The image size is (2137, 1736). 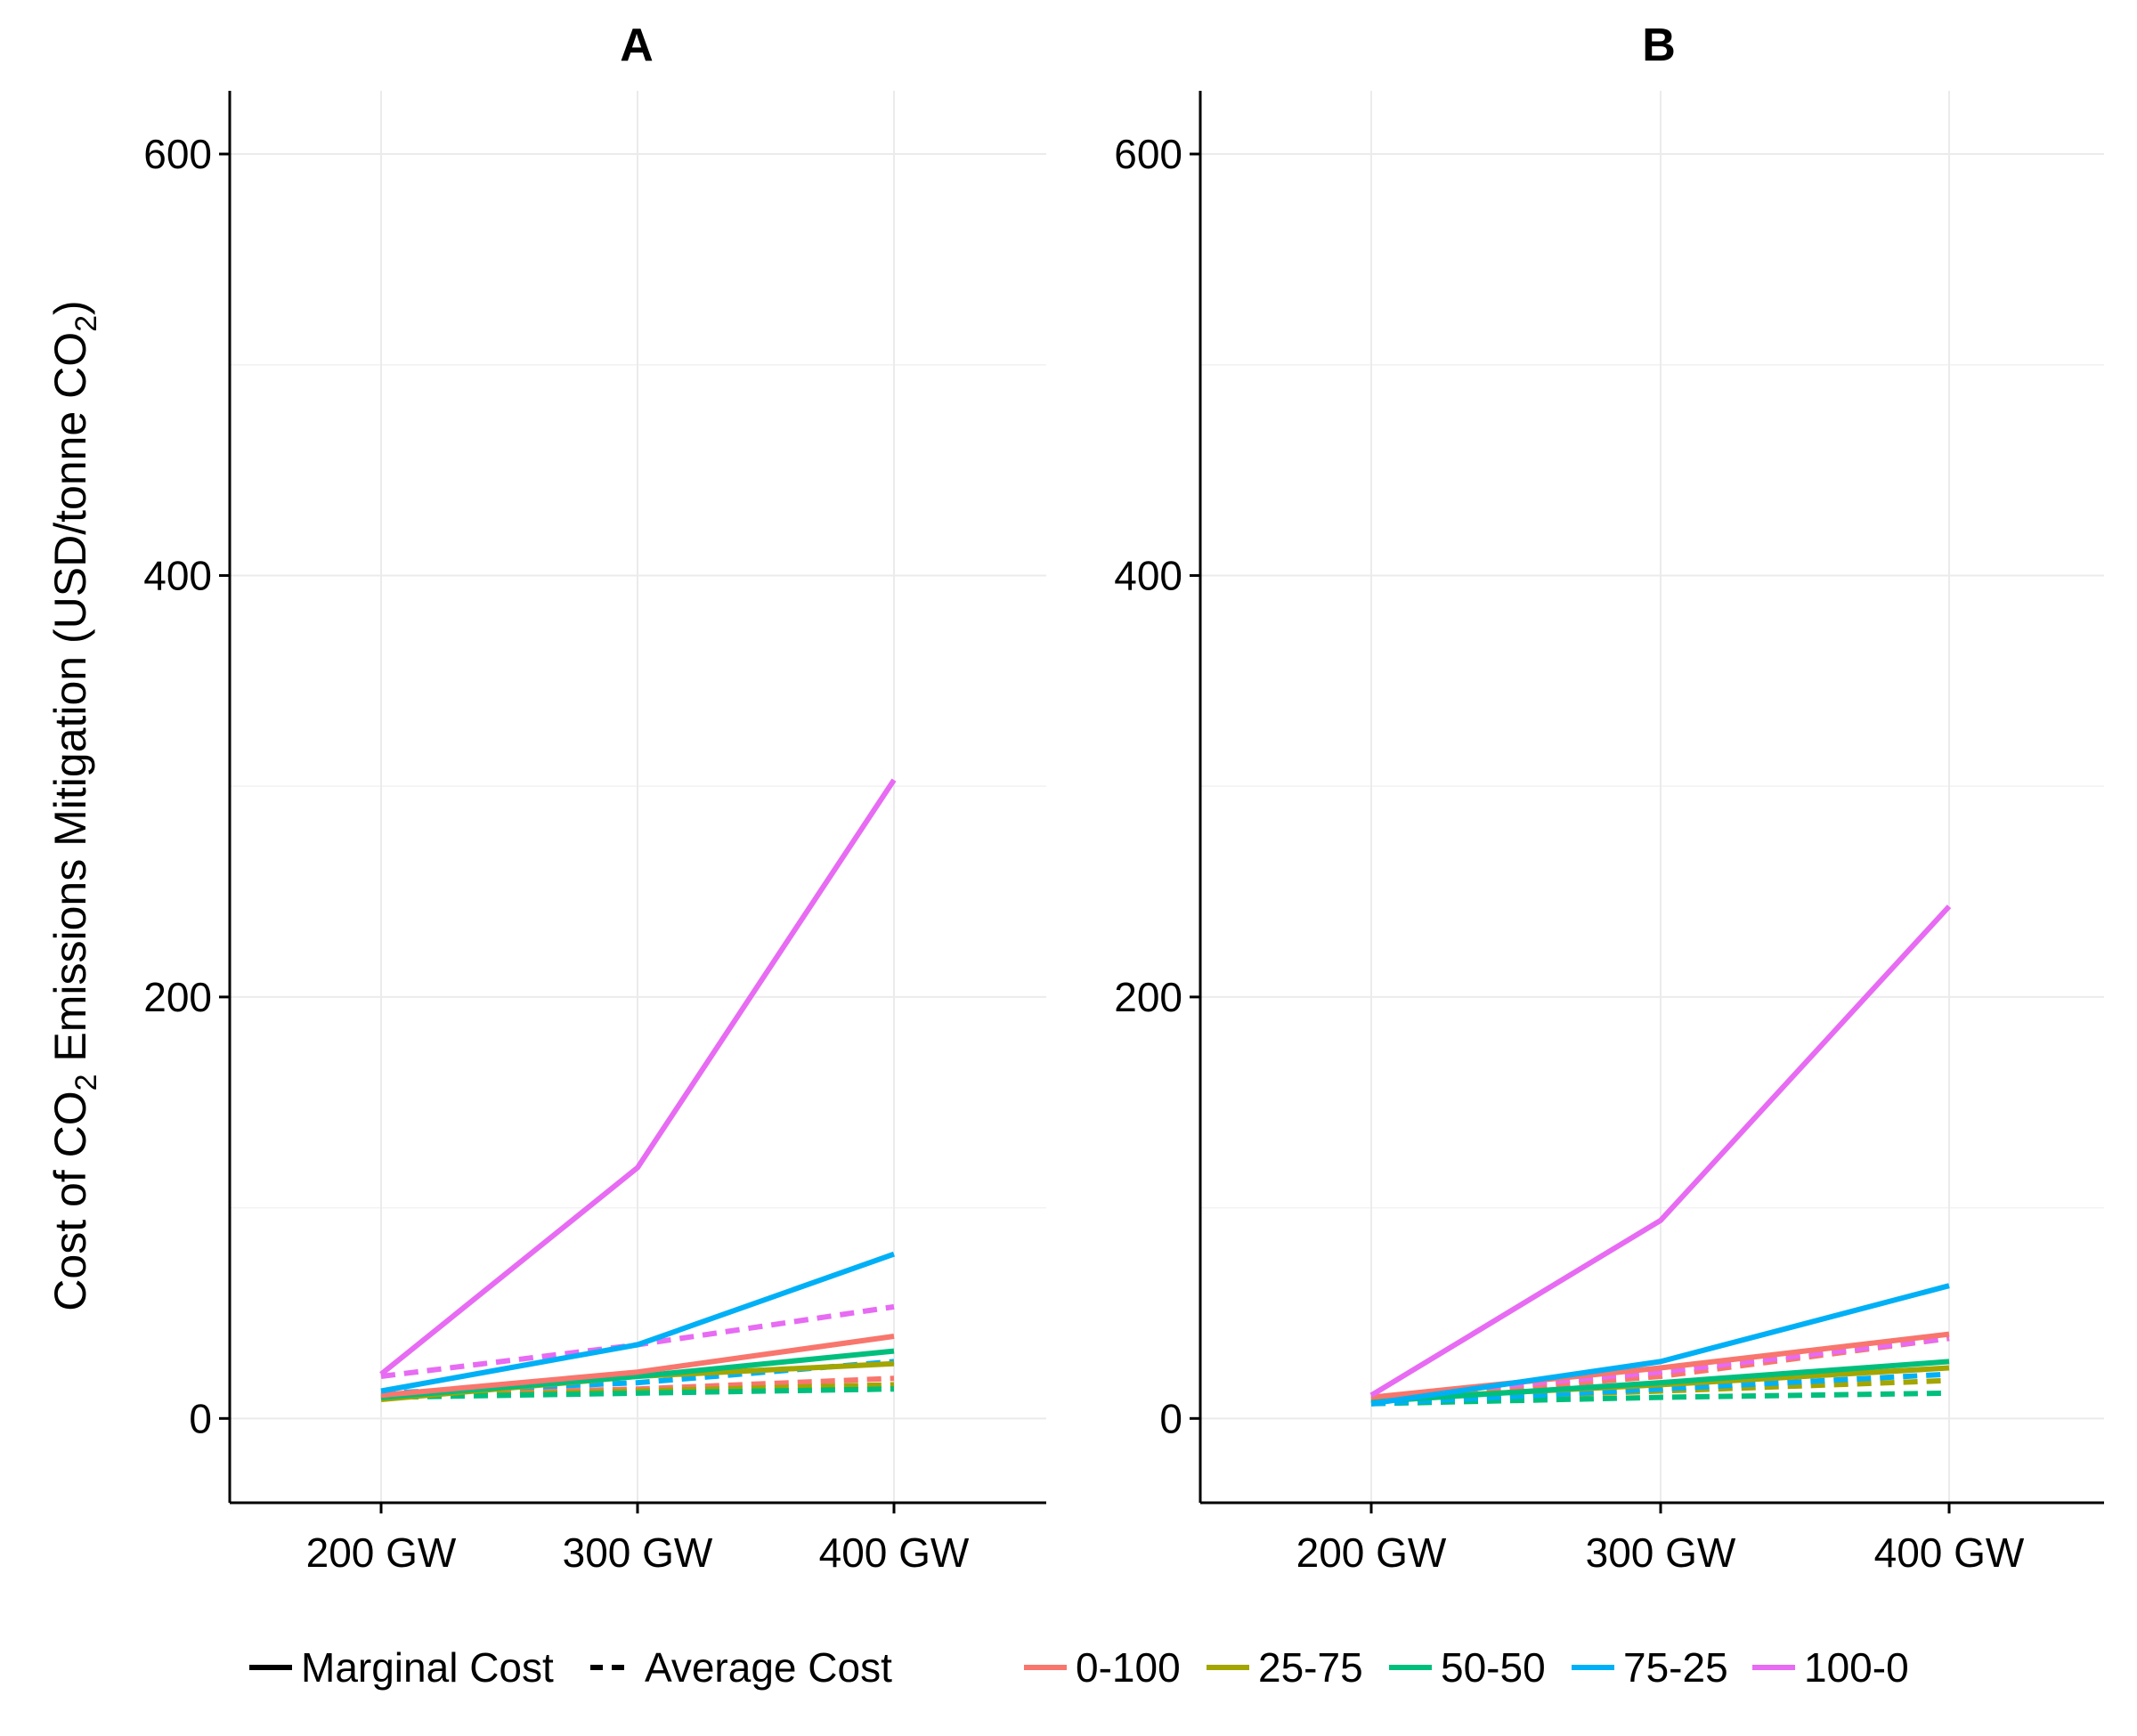 I want to click on legend-label: 25-75, so click(x=1310, y=1667).